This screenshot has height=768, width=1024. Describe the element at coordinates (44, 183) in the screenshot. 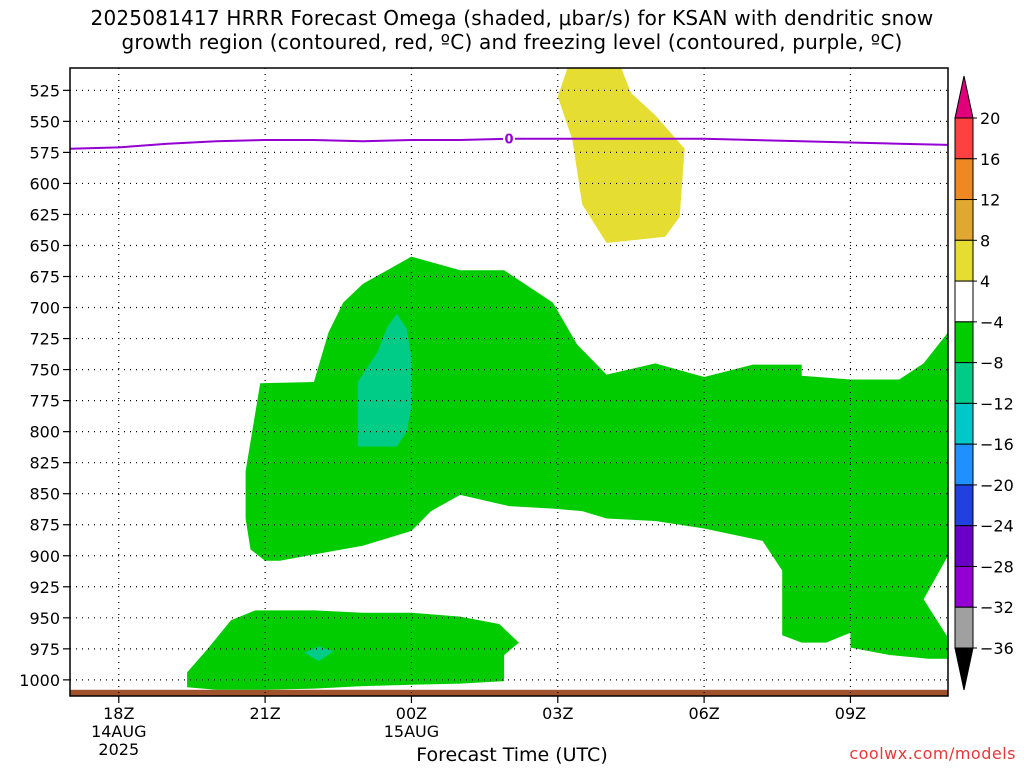

I see `y-tick-label: 600` at that location.